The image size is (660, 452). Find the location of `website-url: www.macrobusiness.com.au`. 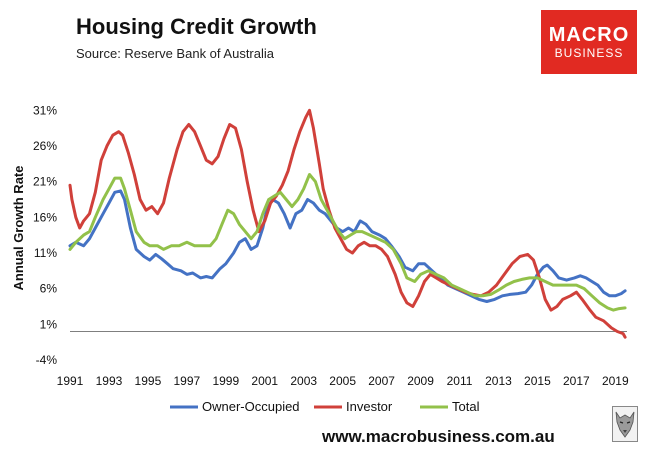

website-url: www.macrobusiness.com.au is located at coordinates (438, 436).